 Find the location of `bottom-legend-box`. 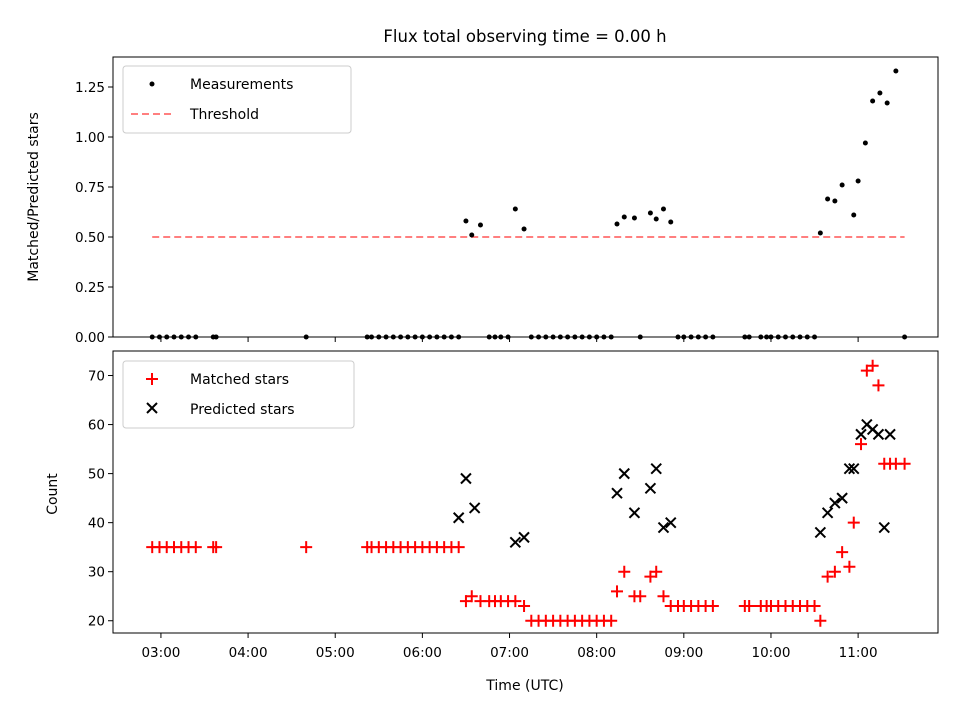

bottom-legend-box is located at coordinates (238, 394).